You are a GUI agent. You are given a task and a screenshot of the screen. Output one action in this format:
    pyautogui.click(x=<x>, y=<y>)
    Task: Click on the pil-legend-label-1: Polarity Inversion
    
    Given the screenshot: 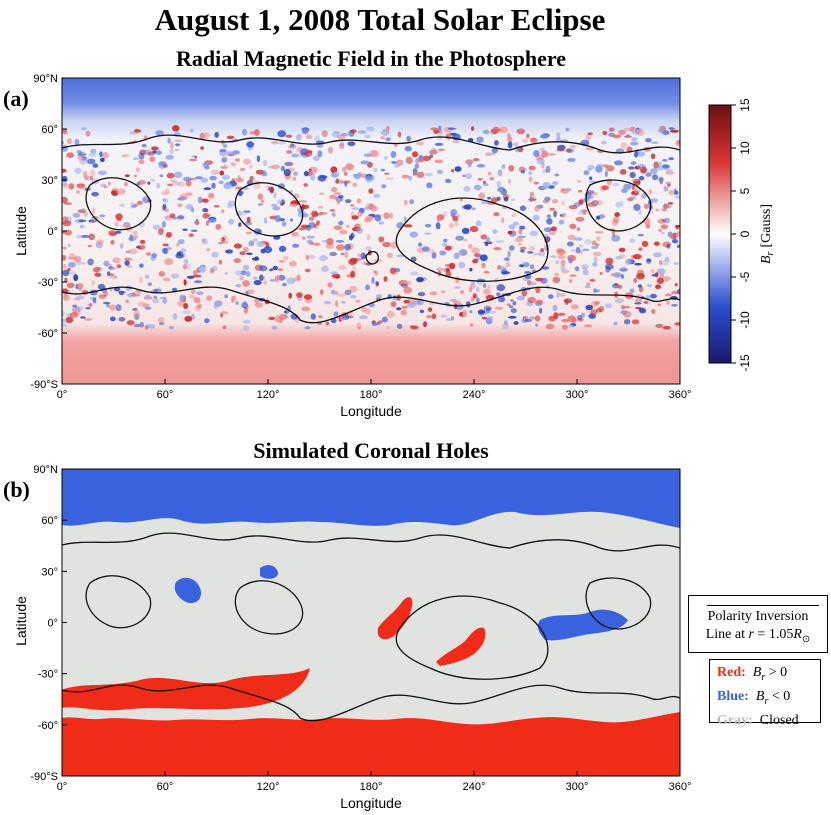 What is the action you would take?
    pyautogui.click(x=758, y=616)
    